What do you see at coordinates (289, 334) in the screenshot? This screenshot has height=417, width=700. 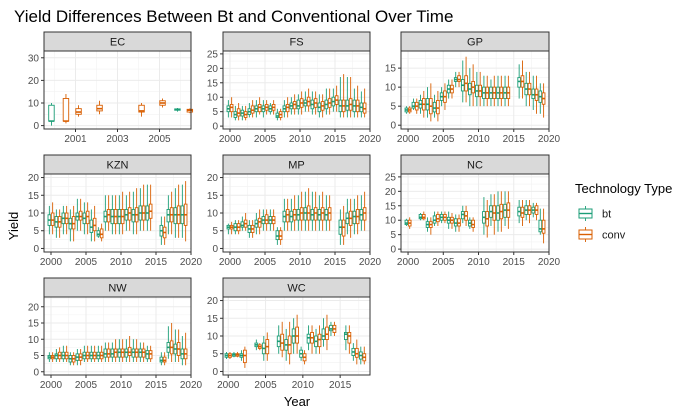 I see `facet-panel-wc: WC 0 5 10 15 20 2000 2005 2010 2015` at bounding box center [289, 334].